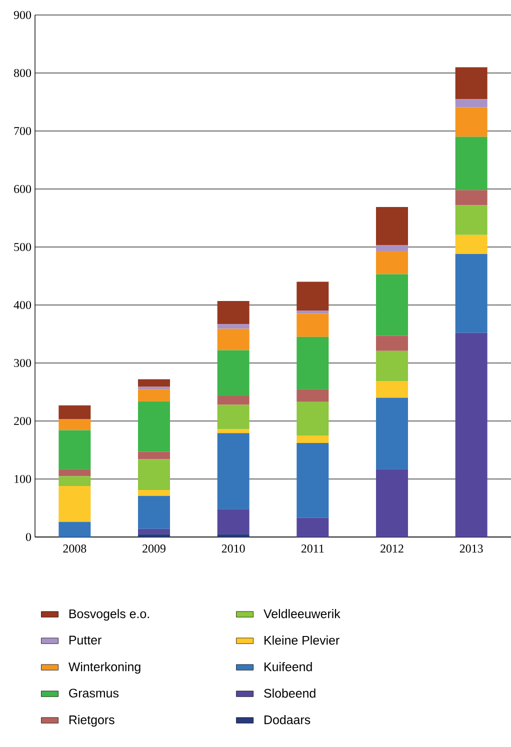 The image size is (511, 747). Describe the element at coordinates (471, 548) in the screenshot. I see `x-tick-label: 2013` at that location.